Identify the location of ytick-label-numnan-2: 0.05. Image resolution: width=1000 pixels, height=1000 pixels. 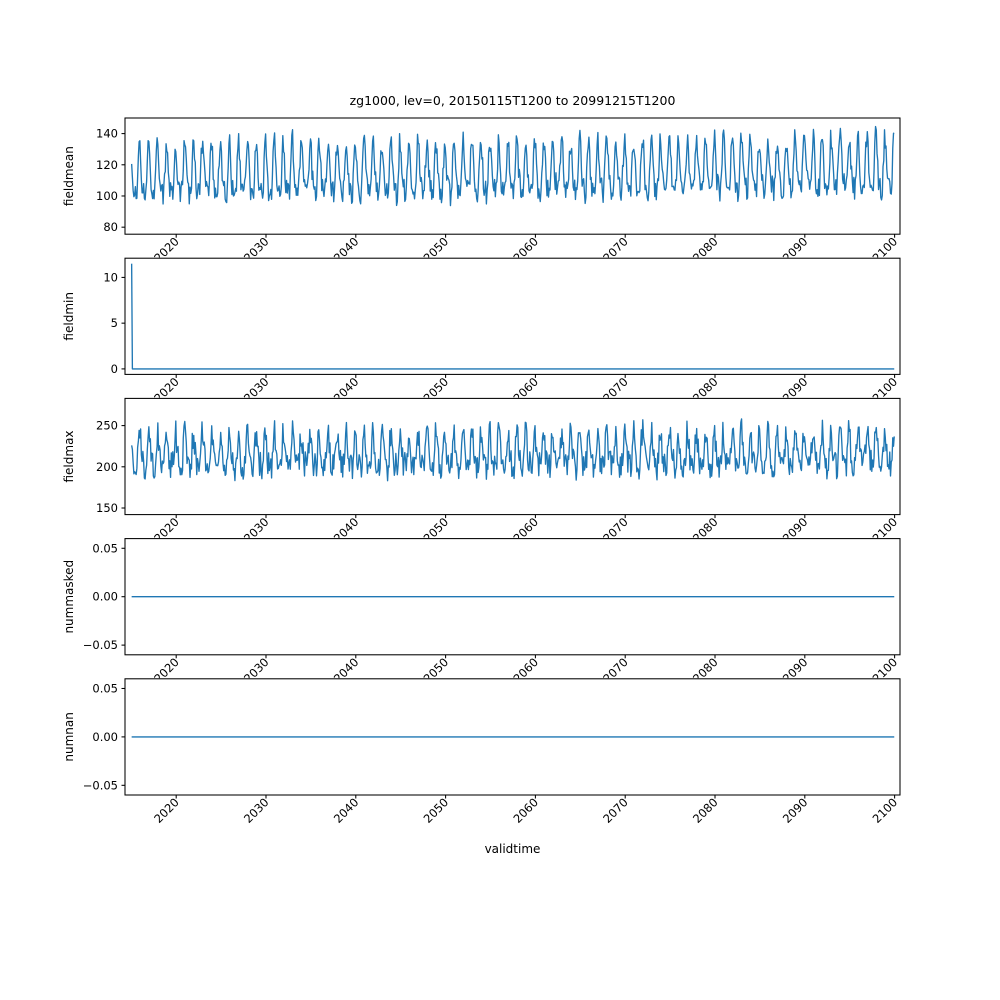
(105, 688).